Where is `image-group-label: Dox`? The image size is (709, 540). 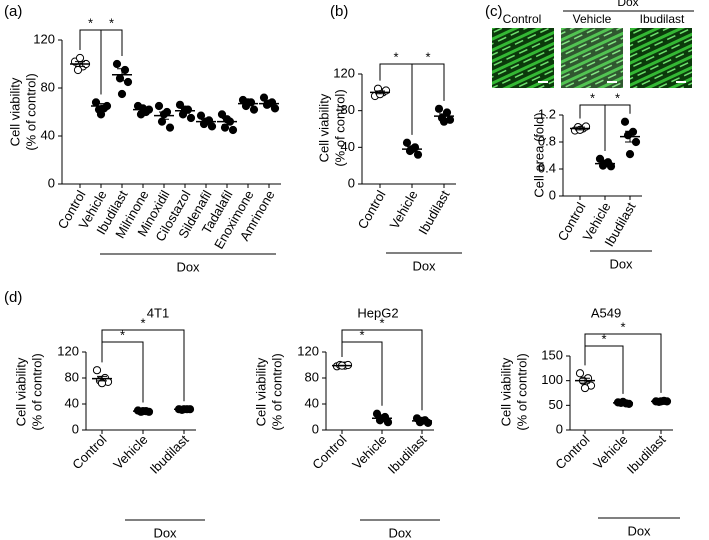
image-group-label: Dox is located at coordinates (627, 4).